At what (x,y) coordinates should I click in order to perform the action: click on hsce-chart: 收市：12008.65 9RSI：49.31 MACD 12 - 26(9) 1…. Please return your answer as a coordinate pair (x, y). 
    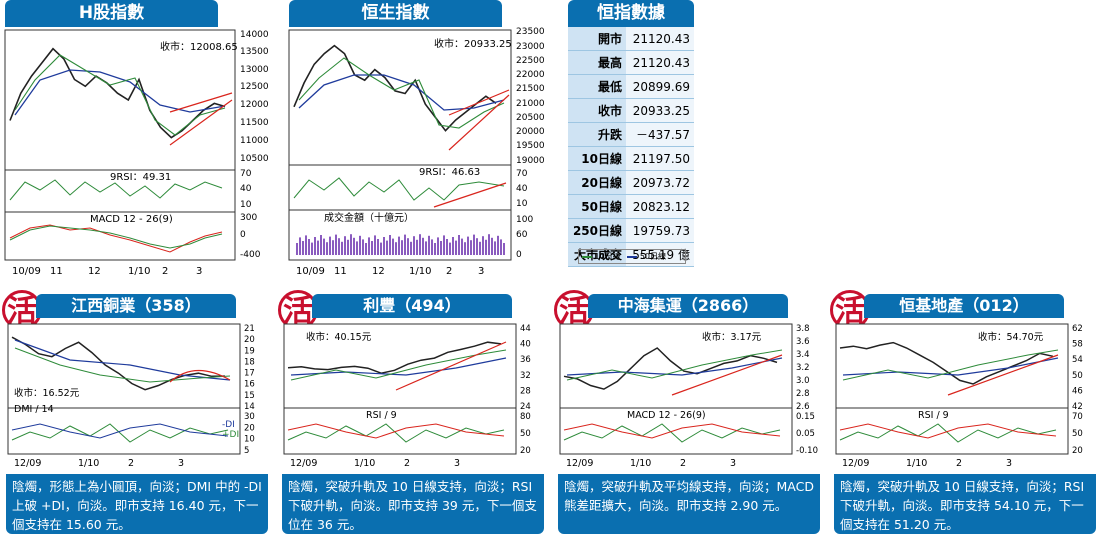
    Looking at the image, I should click on (136, 153).